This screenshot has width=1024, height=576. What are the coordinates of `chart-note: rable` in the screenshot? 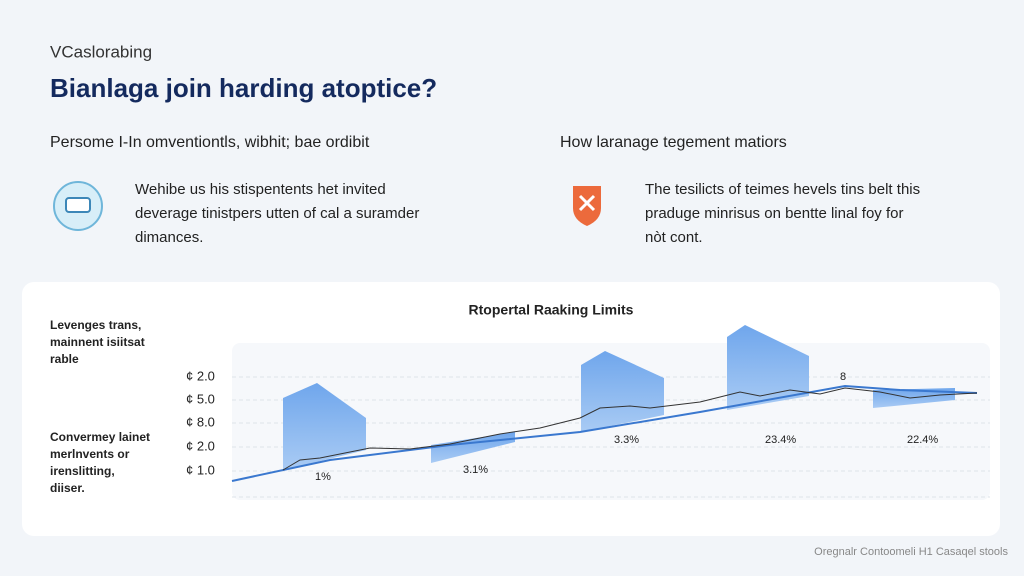 It's located at (64, 359).